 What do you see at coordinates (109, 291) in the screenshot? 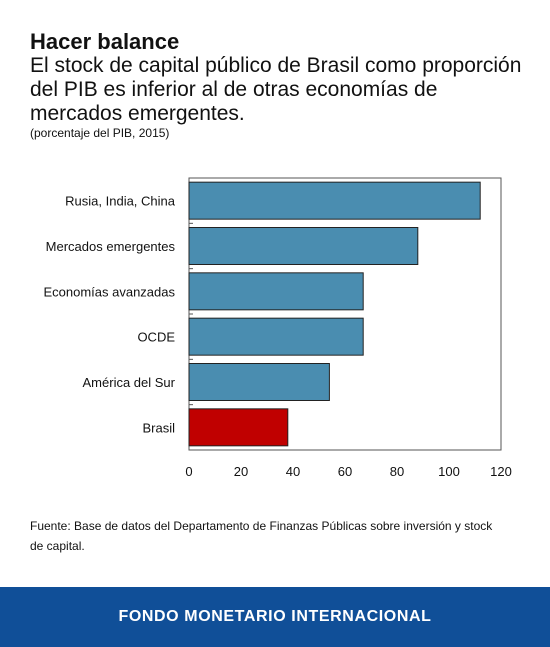
I see `category-label: Economías avanzadas` at bounding box center [109, 291].